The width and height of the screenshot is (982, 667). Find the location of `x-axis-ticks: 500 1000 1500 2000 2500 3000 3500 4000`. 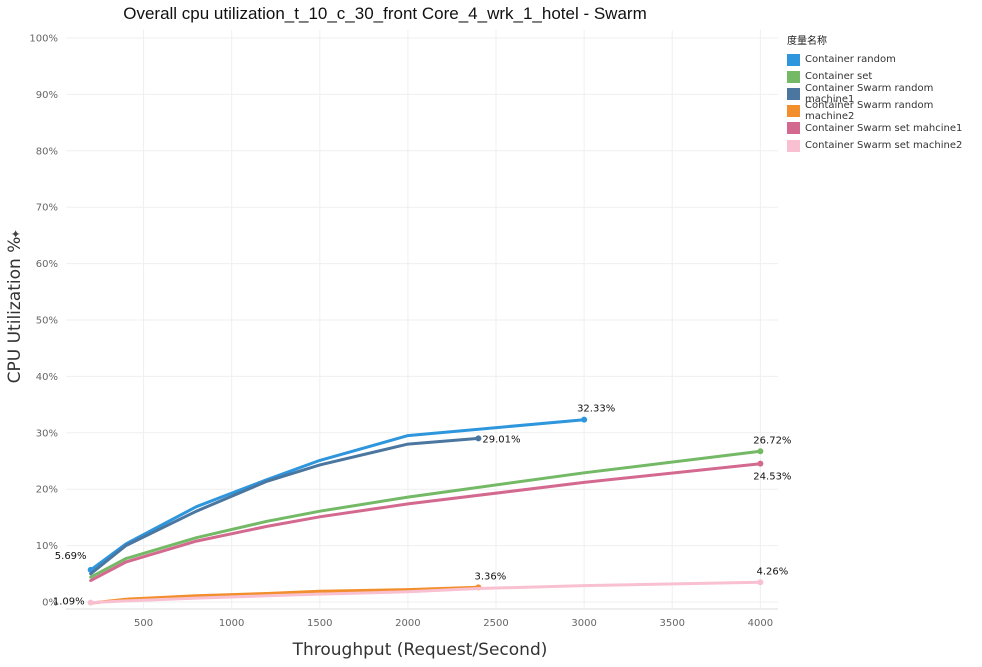

x-axis-ticks: 500 1000 1500 2000 2500 3000 3500 4000 is located at coordinates (453, 623).